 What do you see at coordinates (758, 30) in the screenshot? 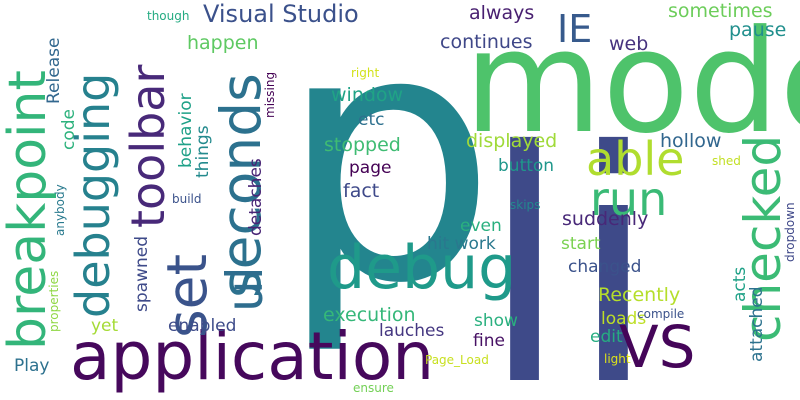
I see `word-pause: pause` at bounding box center [758, 30].